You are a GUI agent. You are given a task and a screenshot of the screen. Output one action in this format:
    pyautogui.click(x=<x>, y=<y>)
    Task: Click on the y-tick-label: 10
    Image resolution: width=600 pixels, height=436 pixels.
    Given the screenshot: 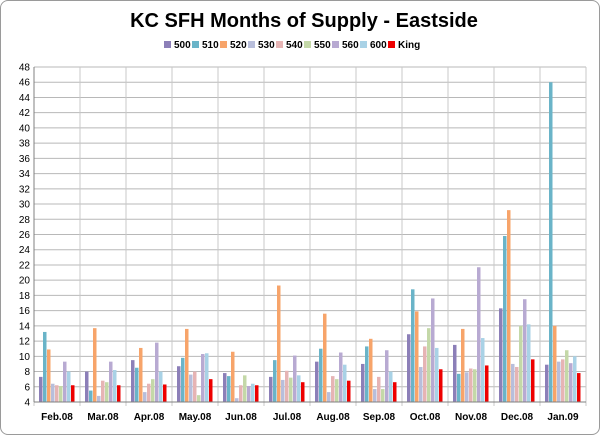 What is the action you would take?
    pyautogui.click(x=25, y=357)
    